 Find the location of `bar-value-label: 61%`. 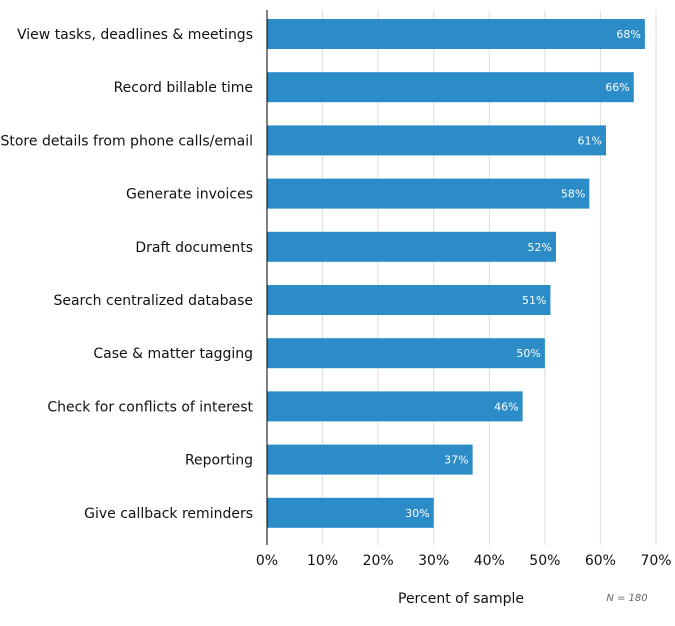

bar-value-label: 61% is located at coordinates (590, 140).